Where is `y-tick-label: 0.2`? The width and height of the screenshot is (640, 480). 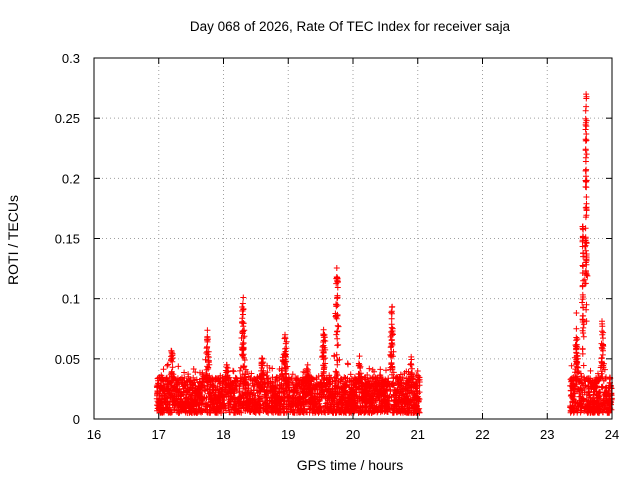
y-tick-label: 0.2 is located at coordinates (71, 178).